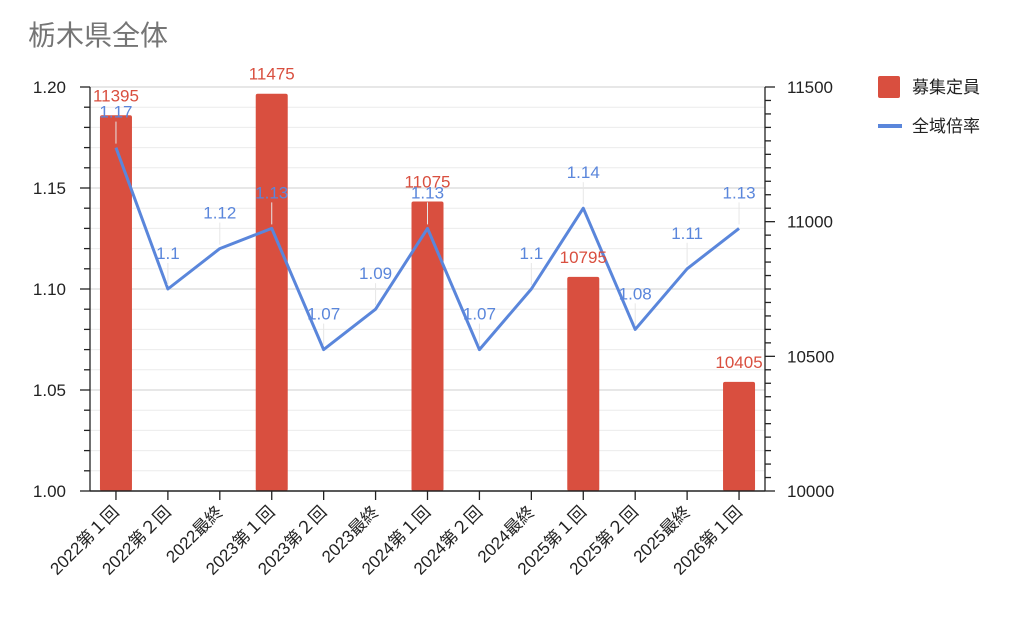  Describe the element at coordinates (739, 436) in the screenshot. I see `bar-2026第１回` at that location.